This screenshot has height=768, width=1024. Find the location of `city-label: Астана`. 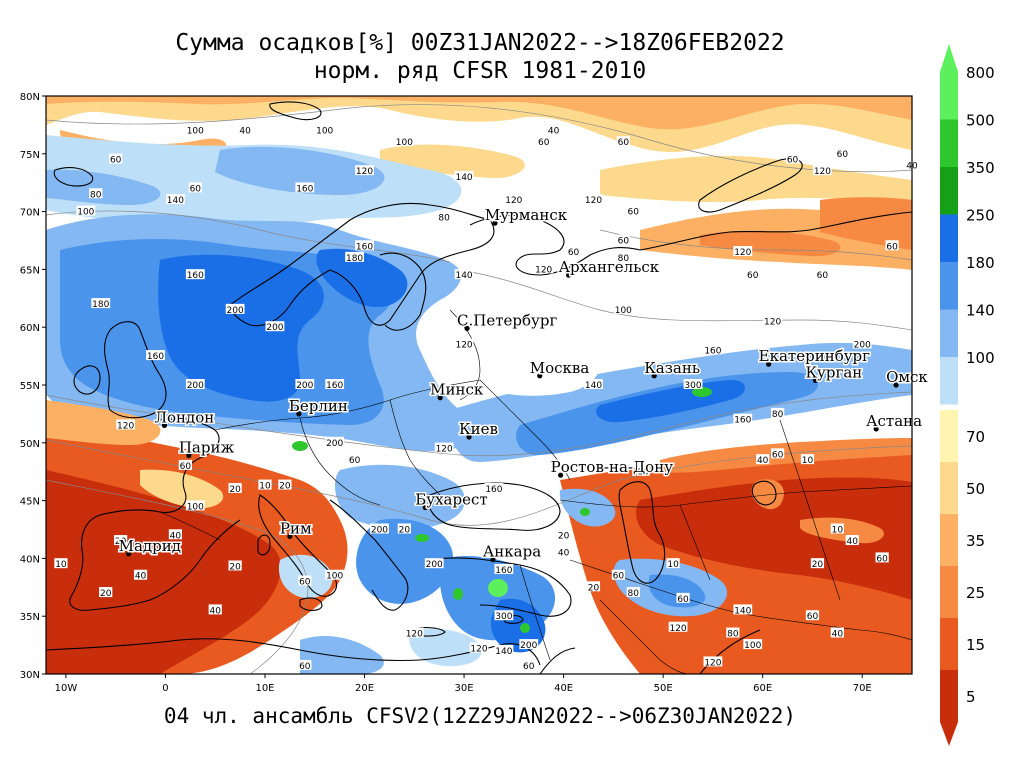

city-label: Астана is located at coordinates (894, 421).